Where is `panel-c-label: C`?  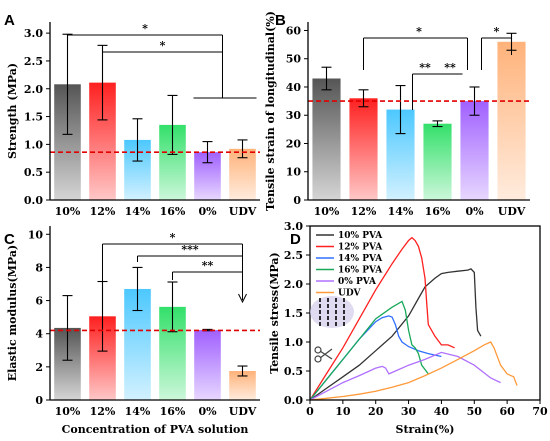 panel-c-label: C is located at coordinates (9, 239).